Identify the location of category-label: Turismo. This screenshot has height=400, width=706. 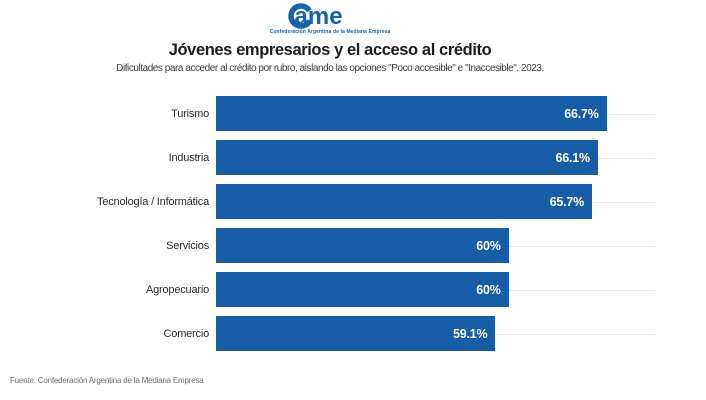
(190, 113).